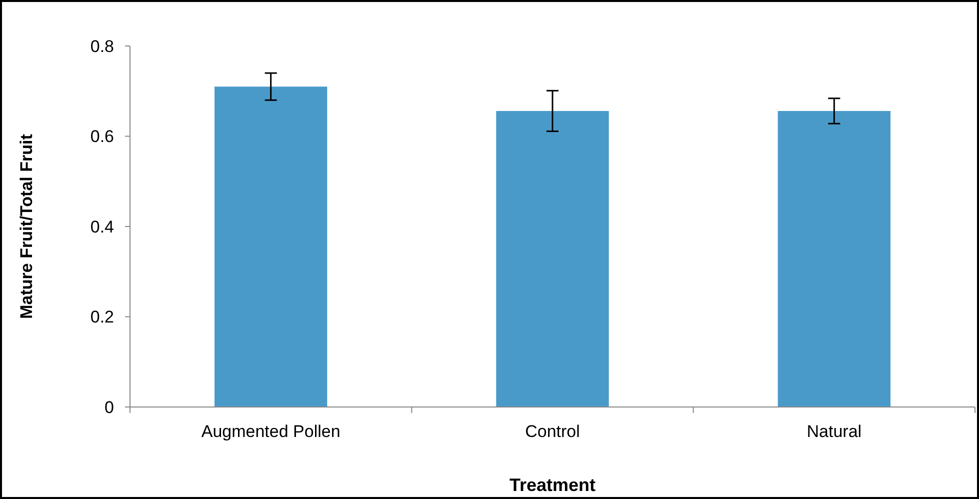 The height and width of the screenshot is (499, 979). What do you see at coordinates (102, 317) in the screenshot?
I see `y-tick-label: 0.2` at bounding box center [102, 317].